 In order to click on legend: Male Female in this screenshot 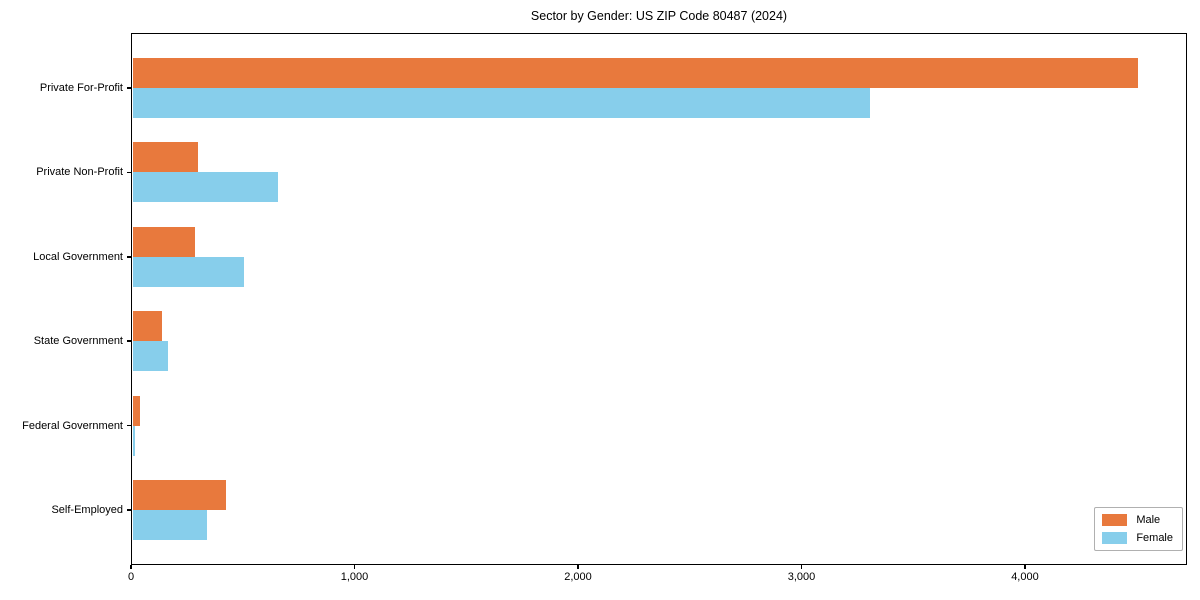, I will do `click(1138, 529)`.